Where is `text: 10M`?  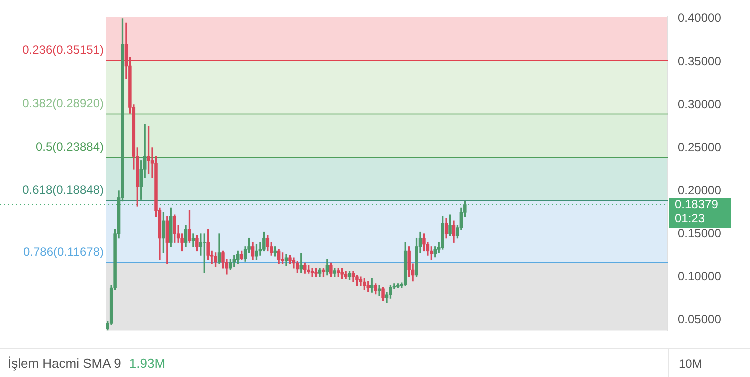
text: 10M is located at coordinates (690, 363).